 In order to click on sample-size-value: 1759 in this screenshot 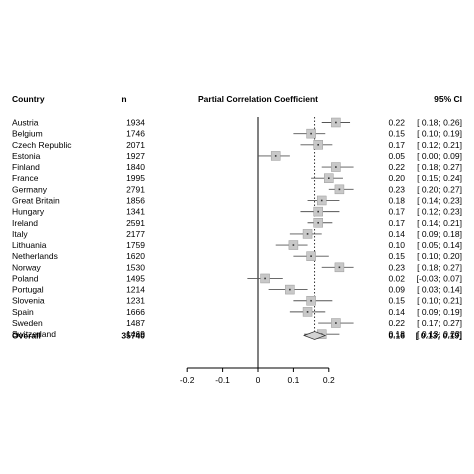, I will do `click(135, 245)`.